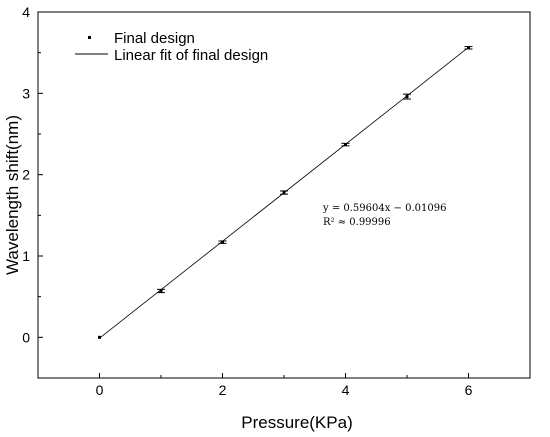  What do you see at coordinates (357, 222) in the screenshot?
I see `fit-r-squared: R² ≈ 0.99996` at bounding box center [357, 222].